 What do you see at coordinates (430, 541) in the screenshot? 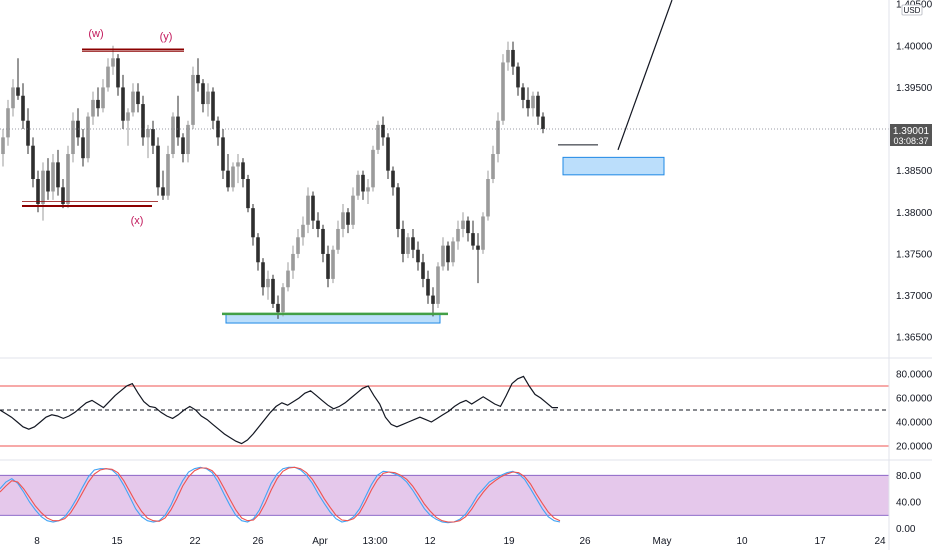
I see `time-tick-label: 12` at bounding box center [430, 541].